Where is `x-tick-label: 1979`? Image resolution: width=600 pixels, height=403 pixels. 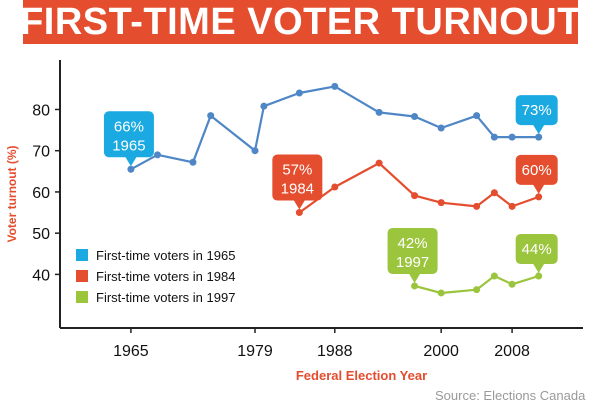
x-tick-label: 1979 is located at coordinates (255, 351).